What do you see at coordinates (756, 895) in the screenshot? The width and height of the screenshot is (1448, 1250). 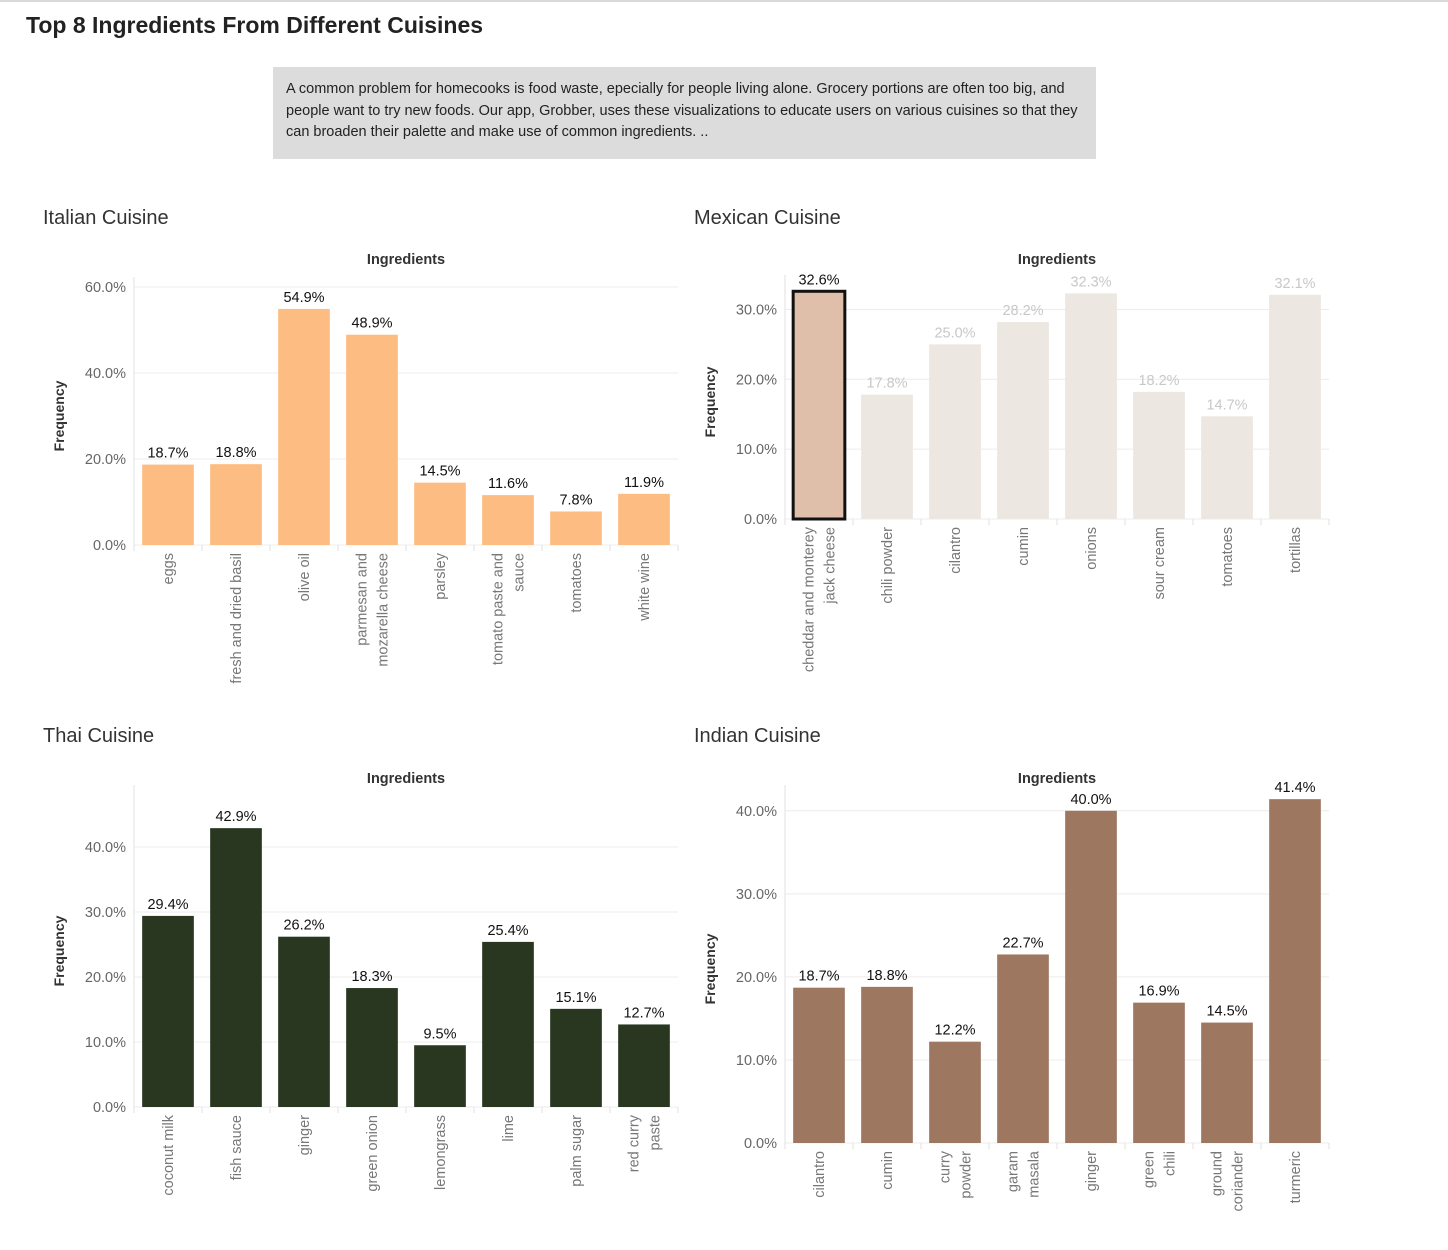 I see `indian-y-tick-label: 30.0%` at bounding box center [756, 895].